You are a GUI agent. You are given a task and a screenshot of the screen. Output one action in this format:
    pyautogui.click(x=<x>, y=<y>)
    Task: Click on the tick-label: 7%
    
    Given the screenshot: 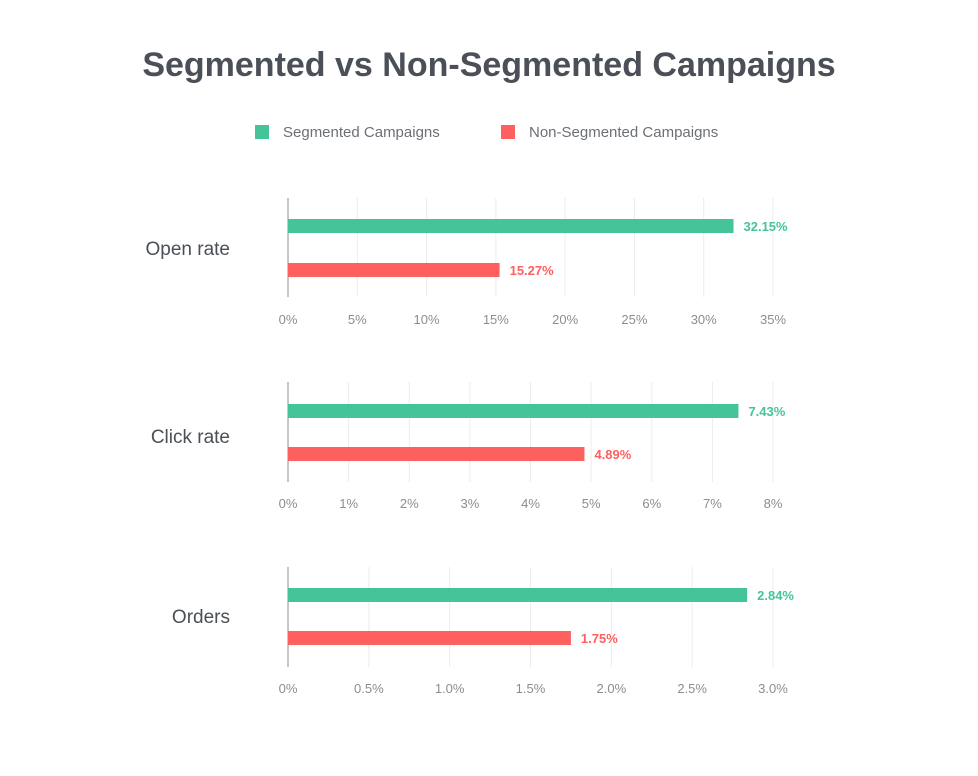 What is the action you would take?
    pyautogui.click(x=712, y=503)
    